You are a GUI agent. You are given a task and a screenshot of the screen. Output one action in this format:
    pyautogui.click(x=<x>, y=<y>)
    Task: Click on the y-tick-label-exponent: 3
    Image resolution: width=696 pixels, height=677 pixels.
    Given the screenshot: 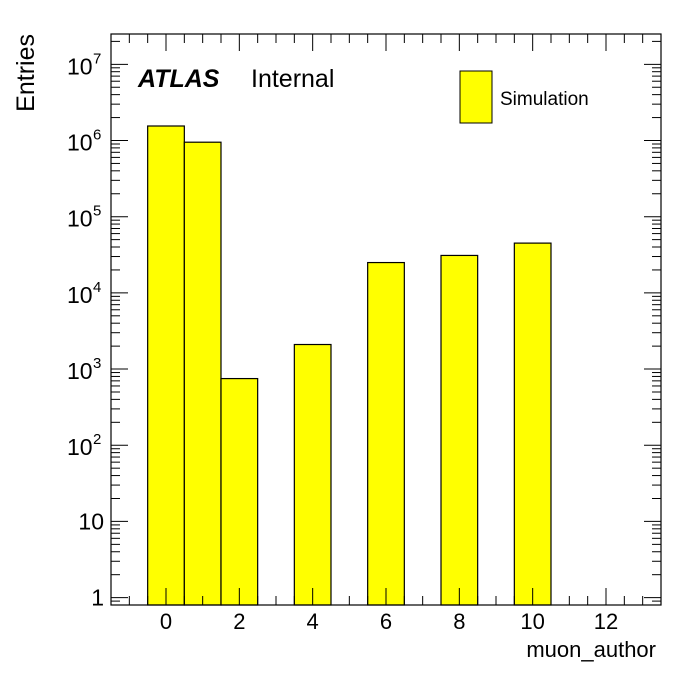 What is the action you would take?
    pyautogui.click(x=97, y=363)
    